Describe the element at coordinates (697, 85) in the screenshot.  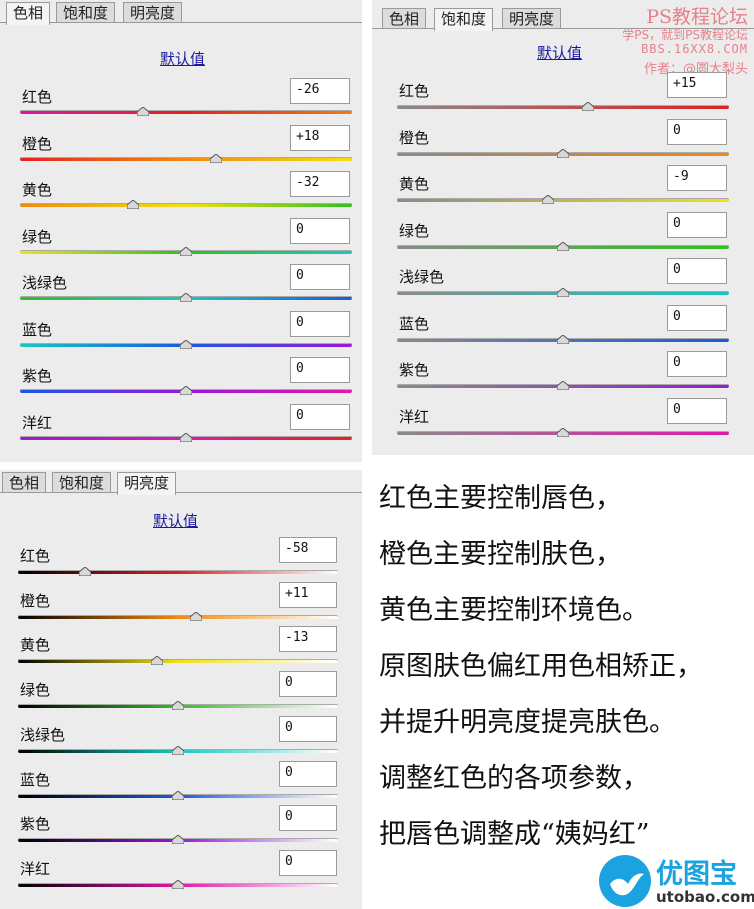
I see `value-input-red: +15` at that location.